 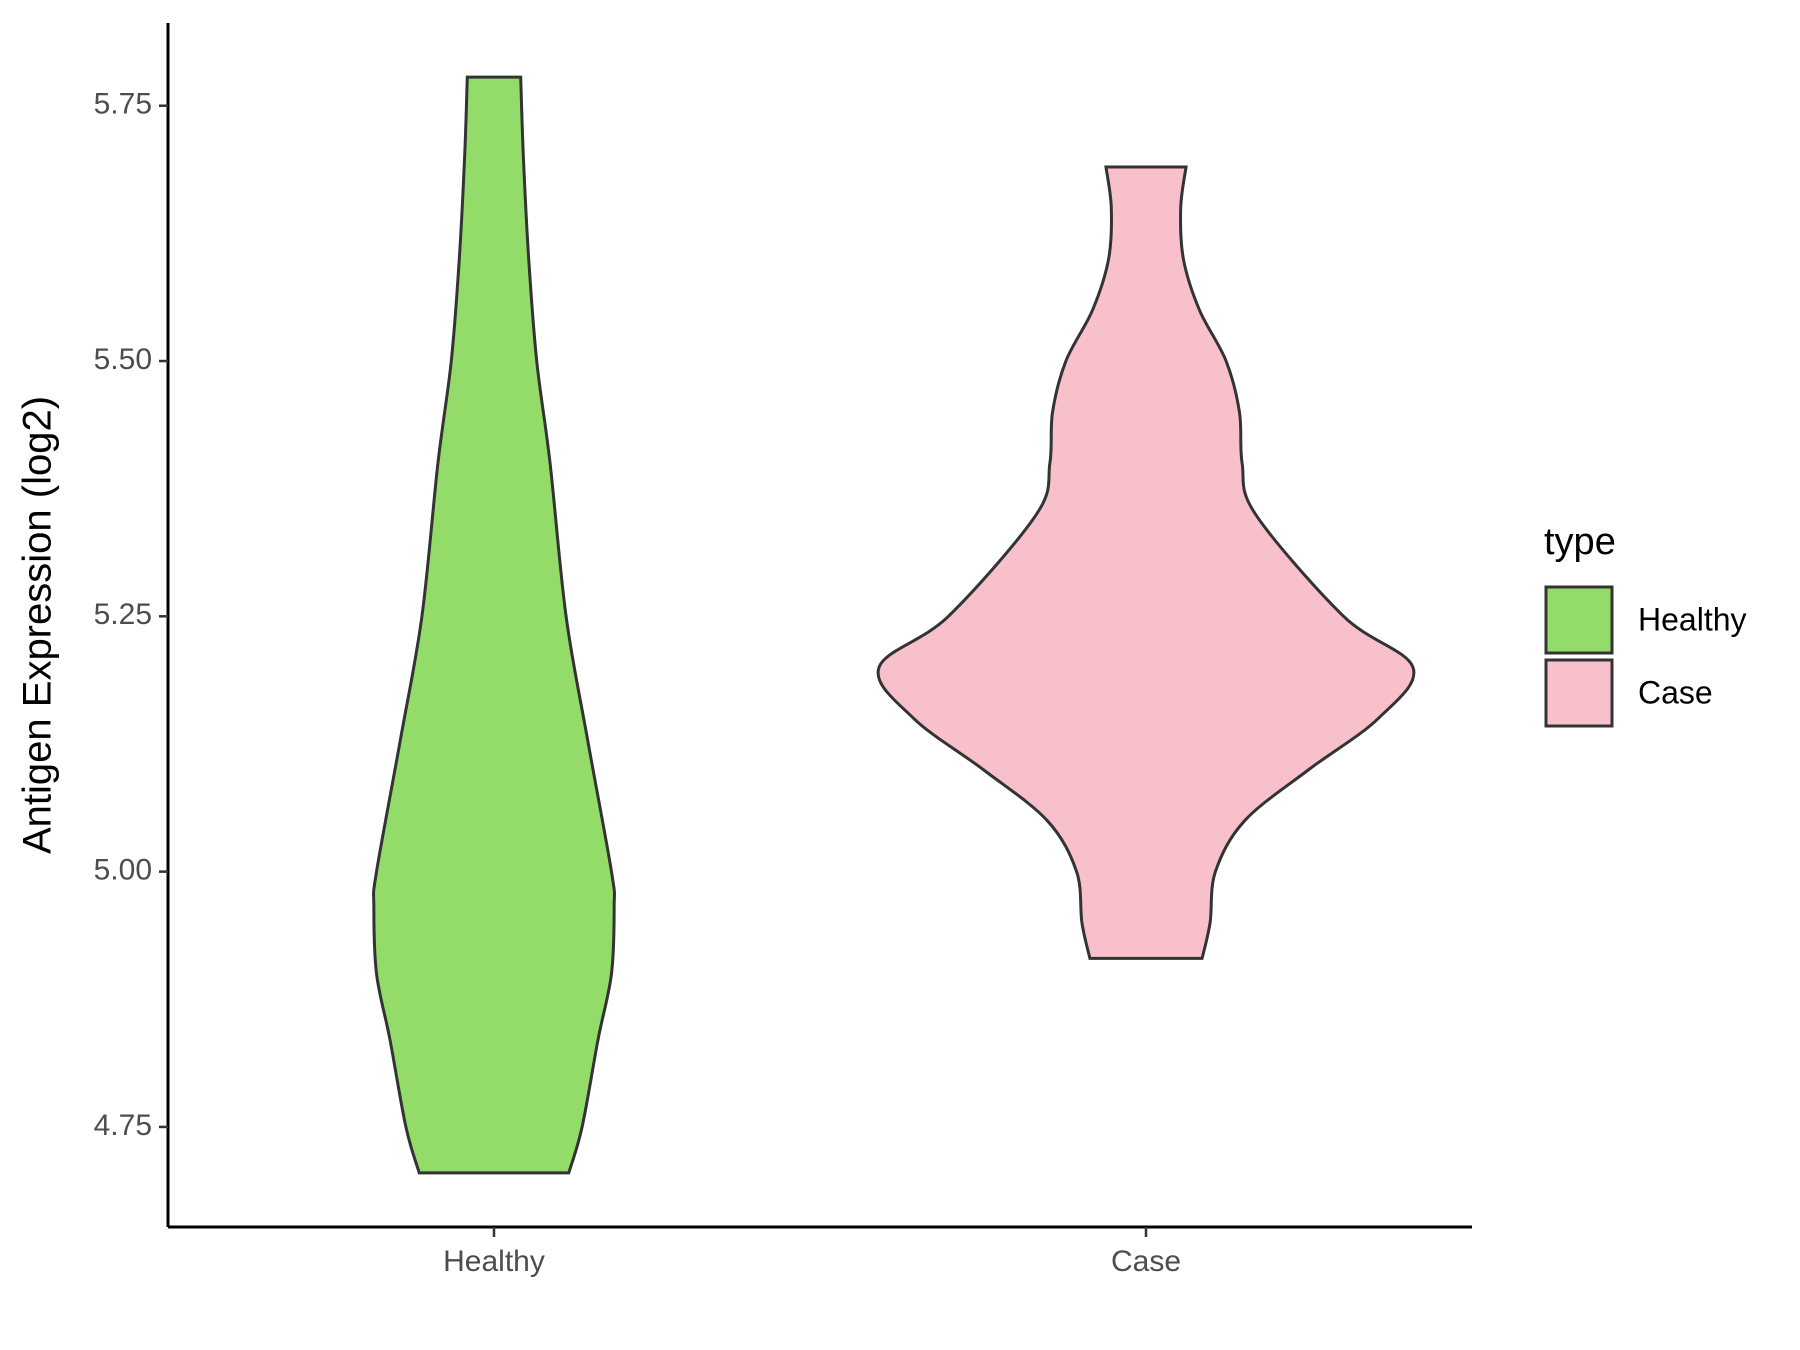 I want to click on y-tick-label: 5.50, so click(x=123, y=359).